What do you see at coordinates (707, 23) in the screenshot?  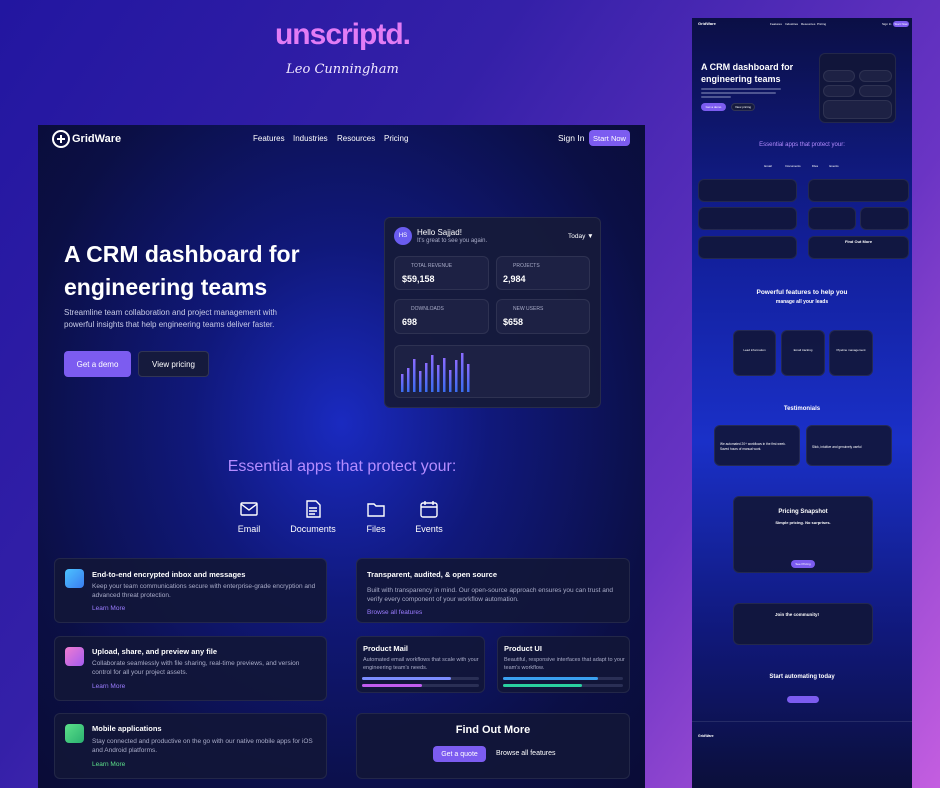 I see `preview-brand: GridWare` at bounding box center [707, 23].